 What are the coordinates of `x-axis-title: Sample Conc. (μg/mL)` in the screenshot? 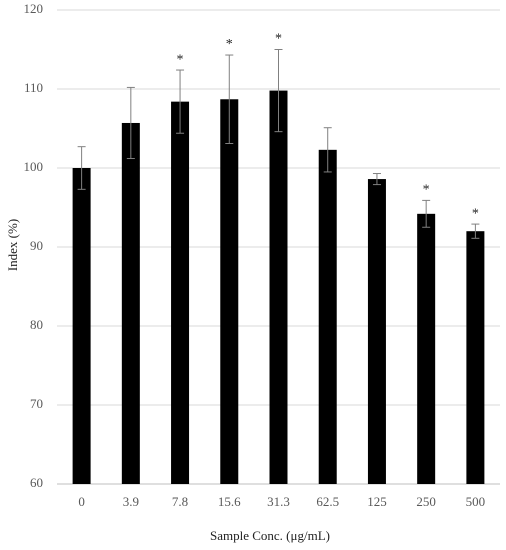 It's located at (270, 535).